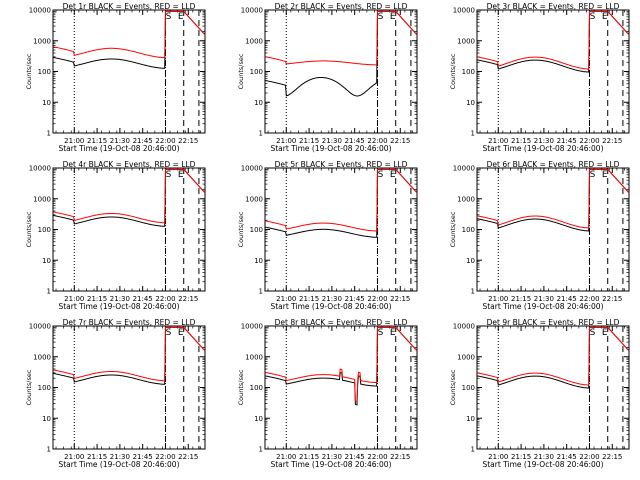  Describe the element at coordinates (553, 164) in the screenshot. I see `chart-title: Det 6r BLACK = Events, RED = LLD` at that location.